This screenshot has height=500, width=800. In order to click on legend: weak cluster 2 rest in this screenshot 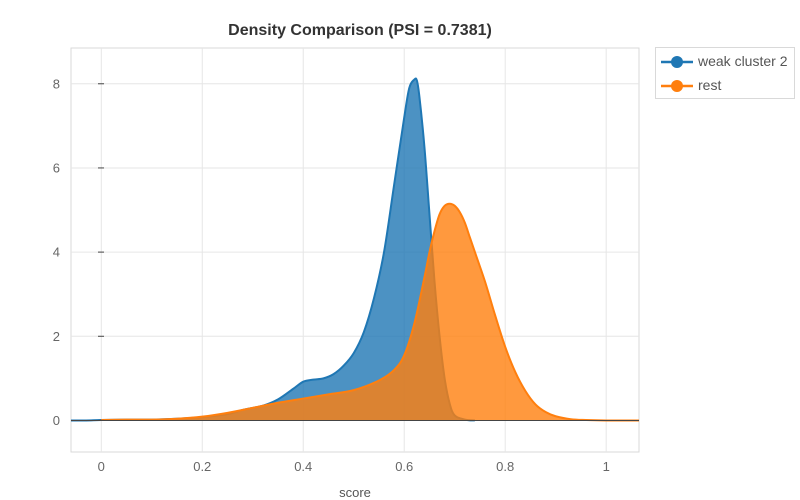, I will do `click(725, 73)`.